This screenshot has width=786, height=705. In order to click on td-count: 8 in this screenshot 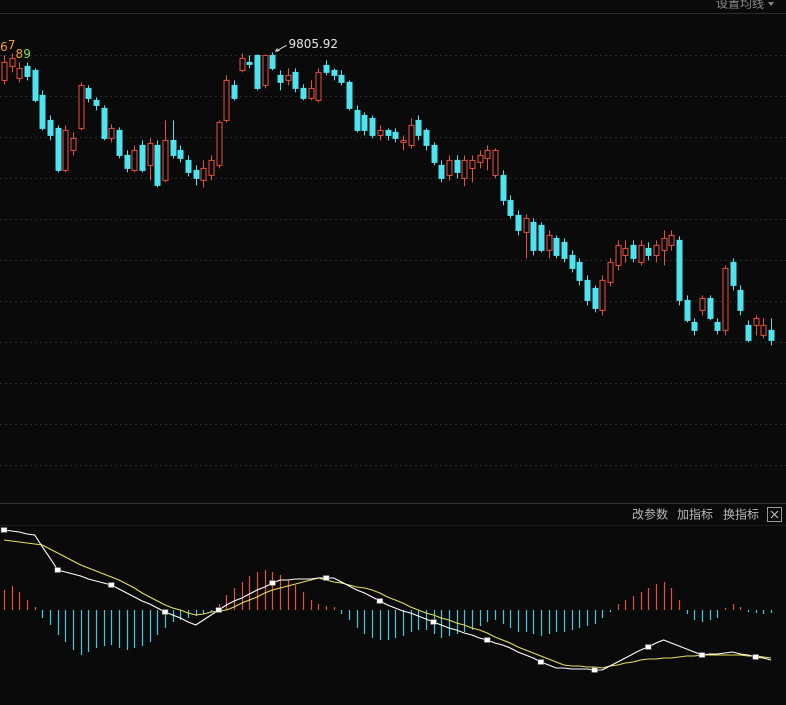, I will do `click(20, 54)`.